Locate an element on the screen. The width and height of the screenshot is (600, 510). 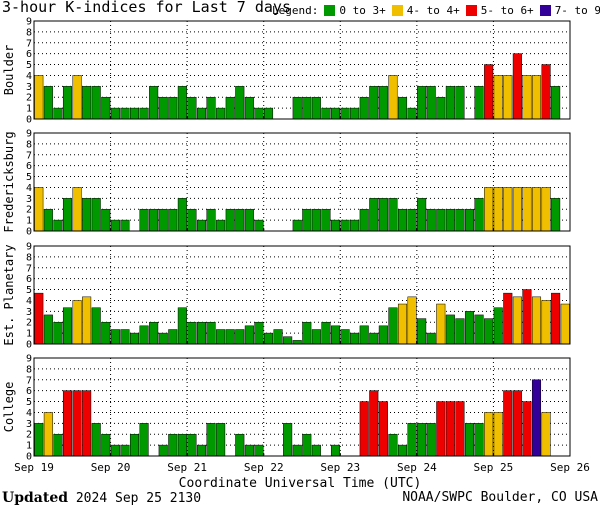
x-tick-label: Sep 20 is located at coordinates (111, 467).